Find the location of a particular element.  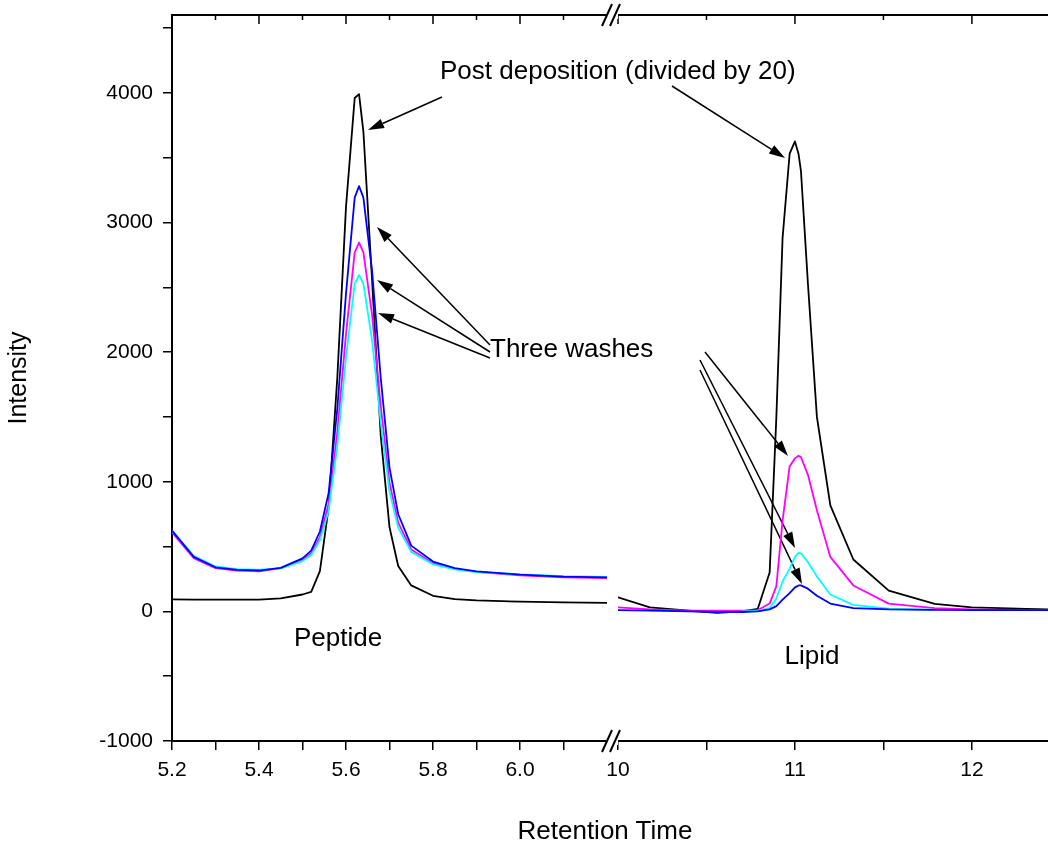

y-tick-label: 3000 is located at coordinates (129, 221).